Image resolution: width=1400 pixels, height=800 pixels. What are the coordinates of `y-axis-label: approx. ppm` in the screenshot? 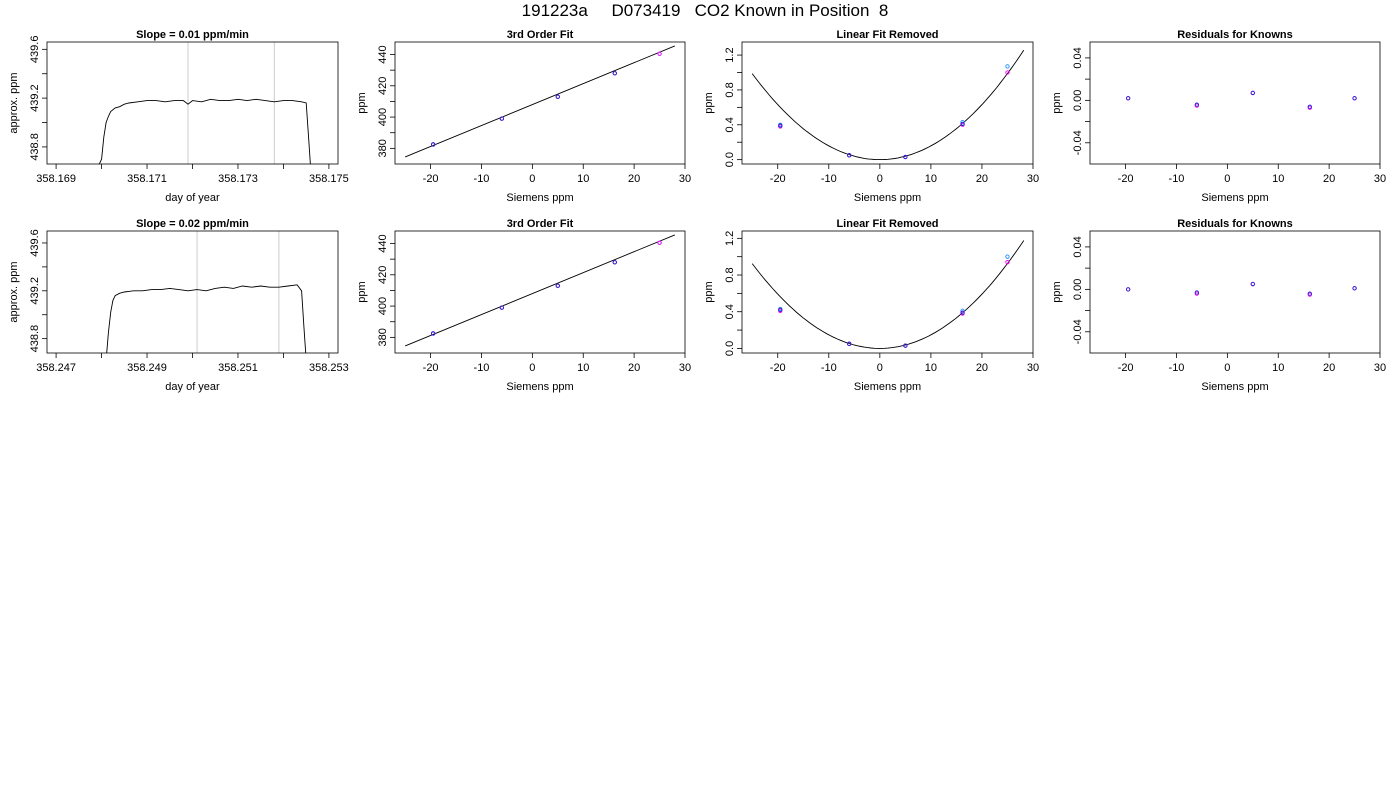 It's located at (14, 102).